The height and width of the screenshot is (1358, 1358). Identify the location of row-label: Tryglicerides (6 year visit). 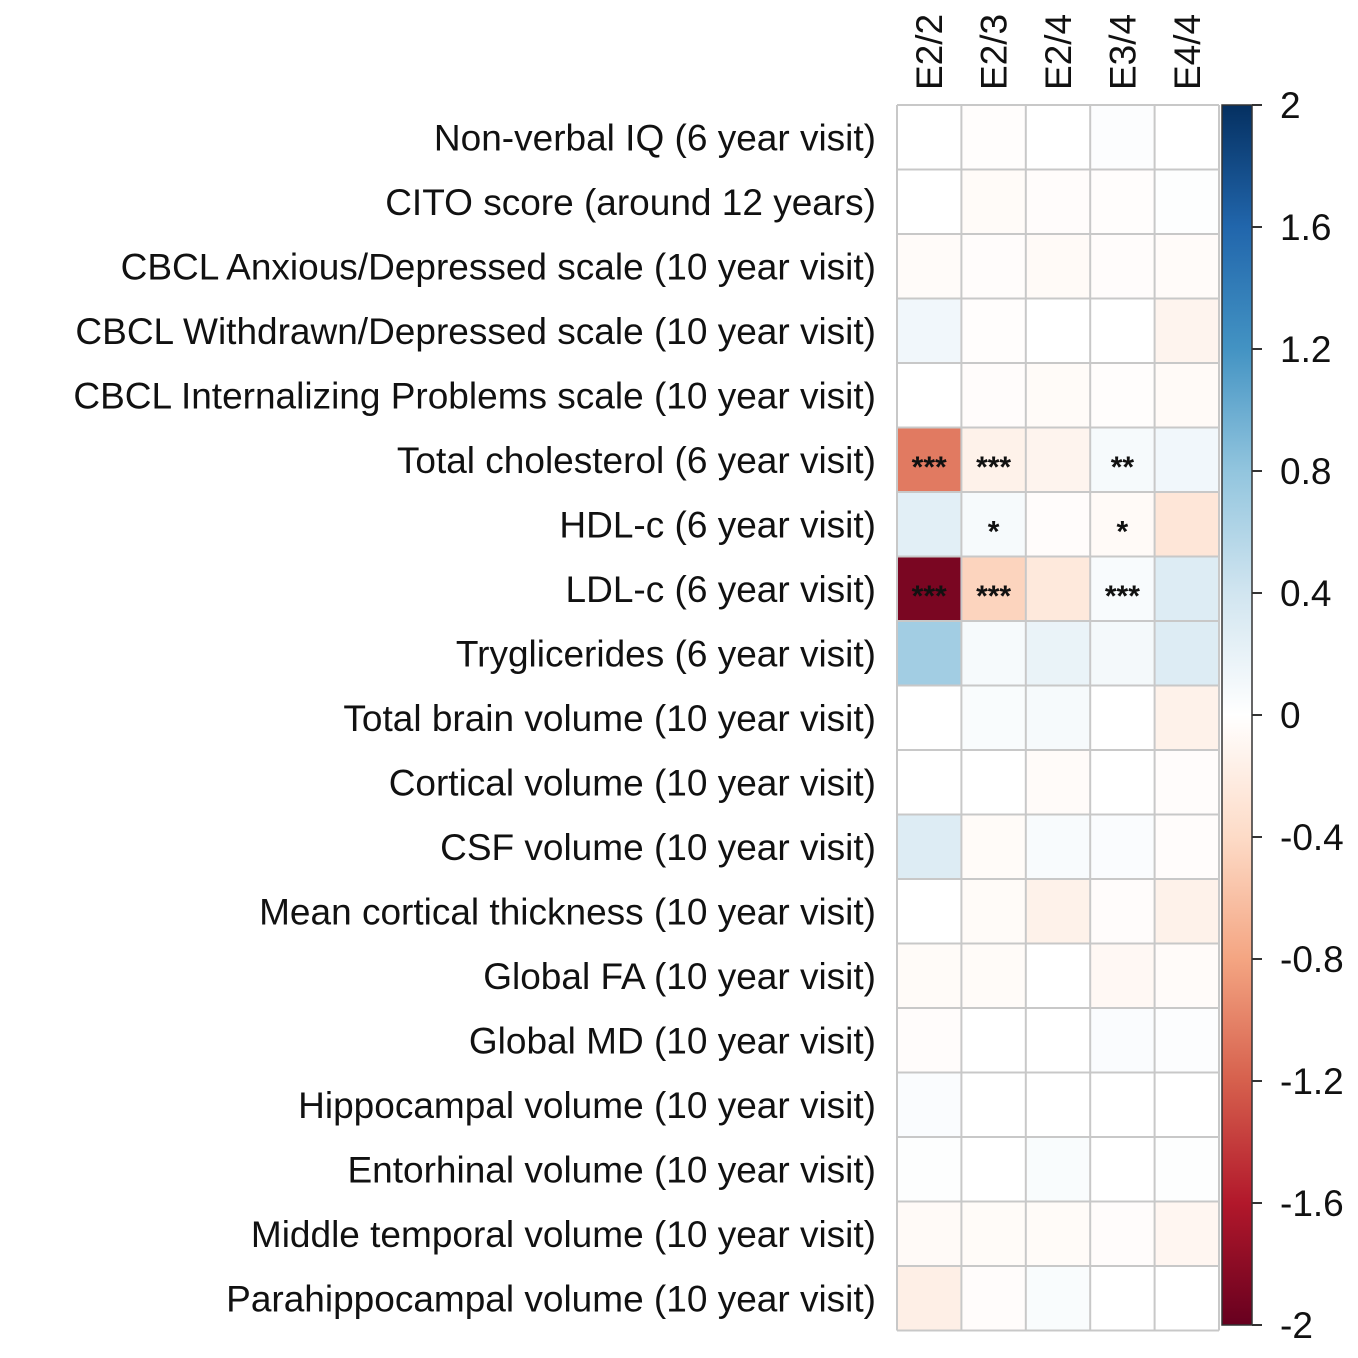
(666, 653).